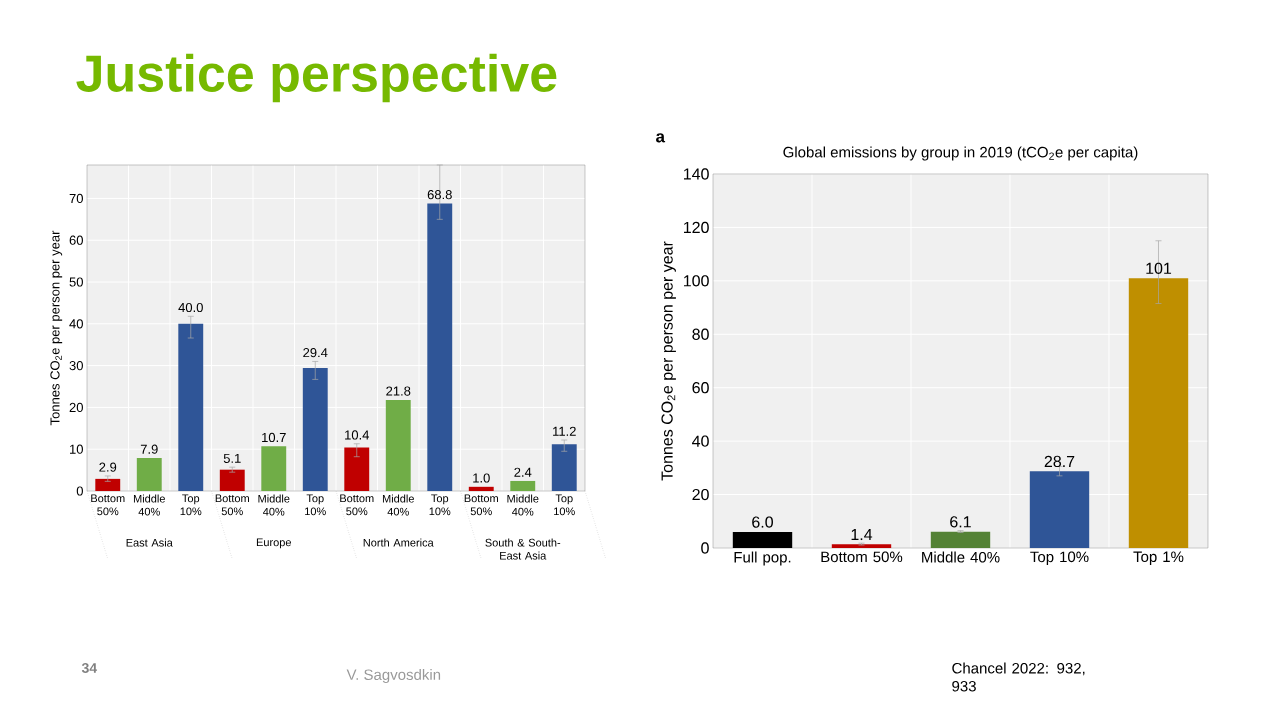  What do you see at coordinates (316, 78) in the screenshot?
I see `chart-title: Justice perspective` at bounding box center [316, 78].